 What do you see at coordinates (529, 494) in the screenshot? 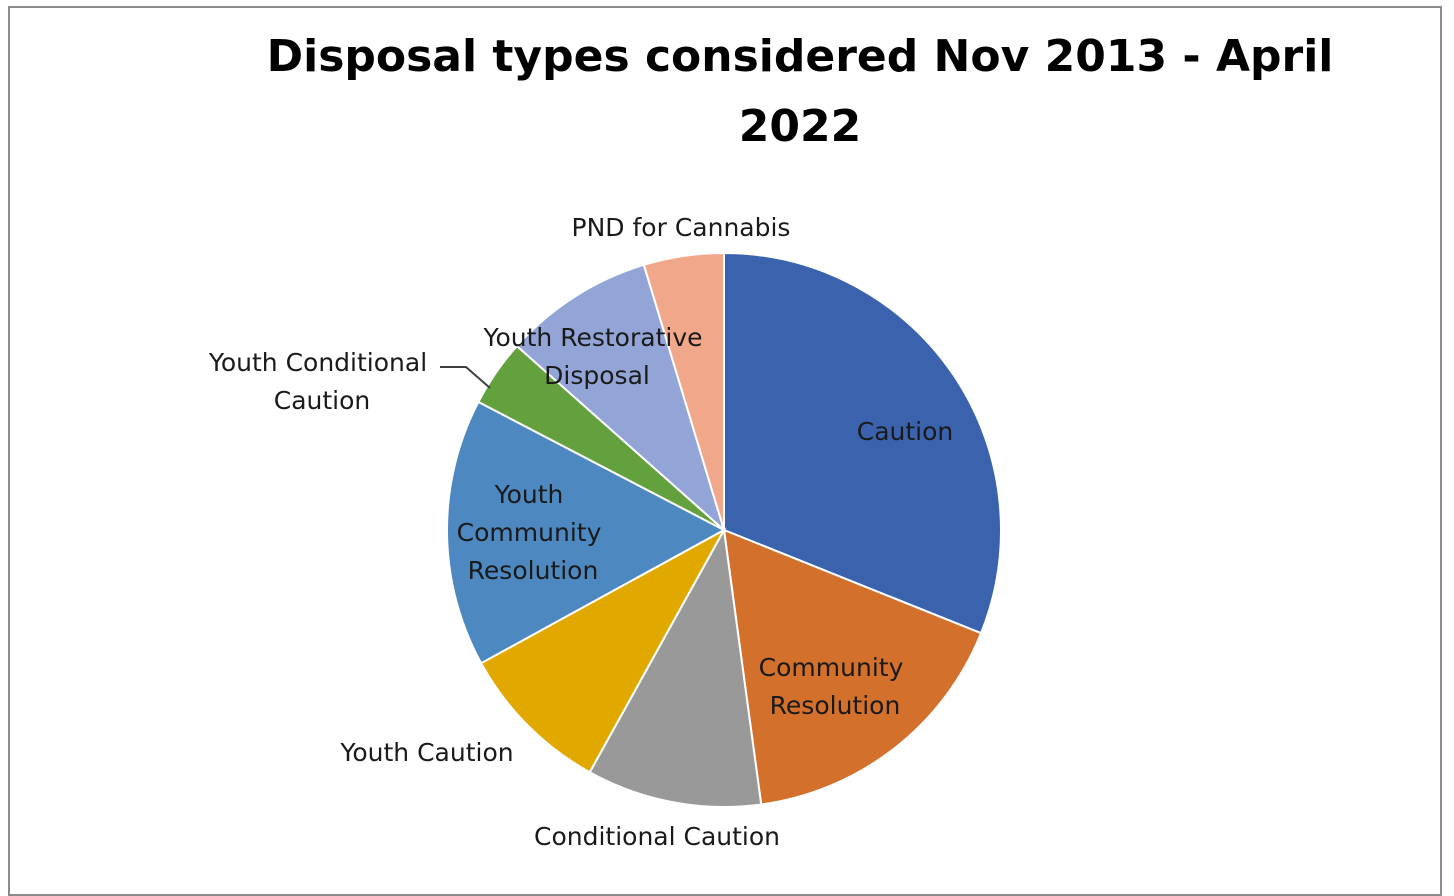
I see `label-line: Youth` at bounding box center [529, 494].